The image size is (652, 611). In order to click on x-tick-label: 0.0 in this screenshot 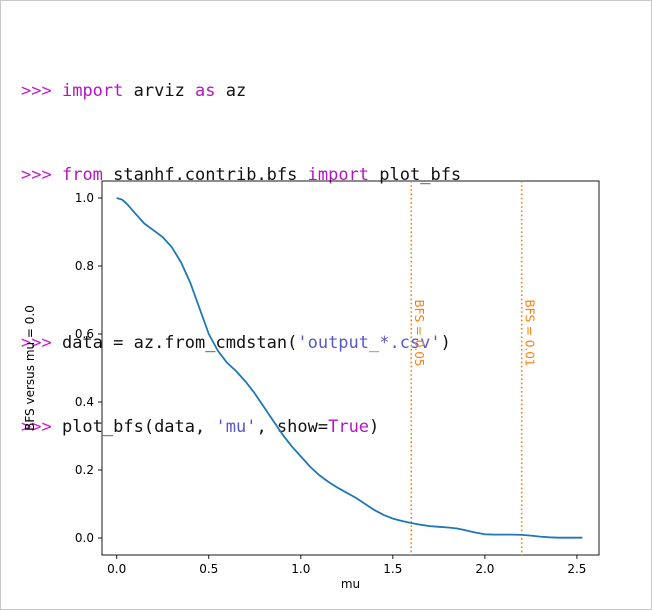, I will do `click(116, 569)`.